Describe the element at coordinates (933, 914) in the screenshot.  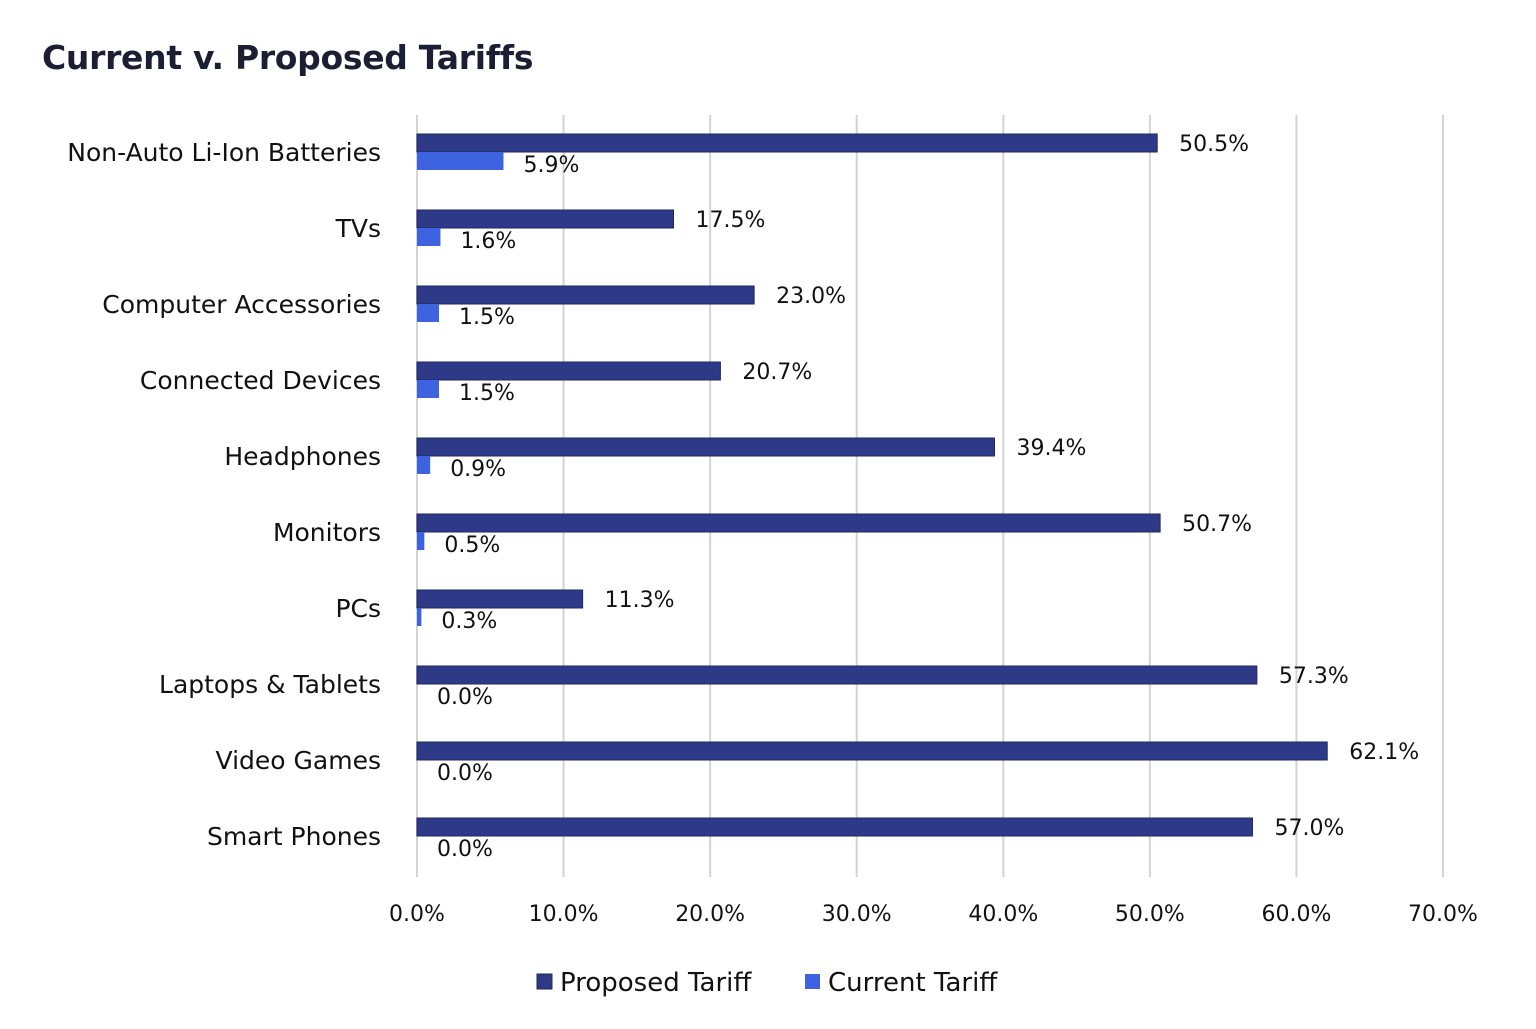
I see `x-axis-ticks: 0.0% 10.0% 20.0% 30.0% 40.0% 50.0% 60.0% 70.0%` at that location.